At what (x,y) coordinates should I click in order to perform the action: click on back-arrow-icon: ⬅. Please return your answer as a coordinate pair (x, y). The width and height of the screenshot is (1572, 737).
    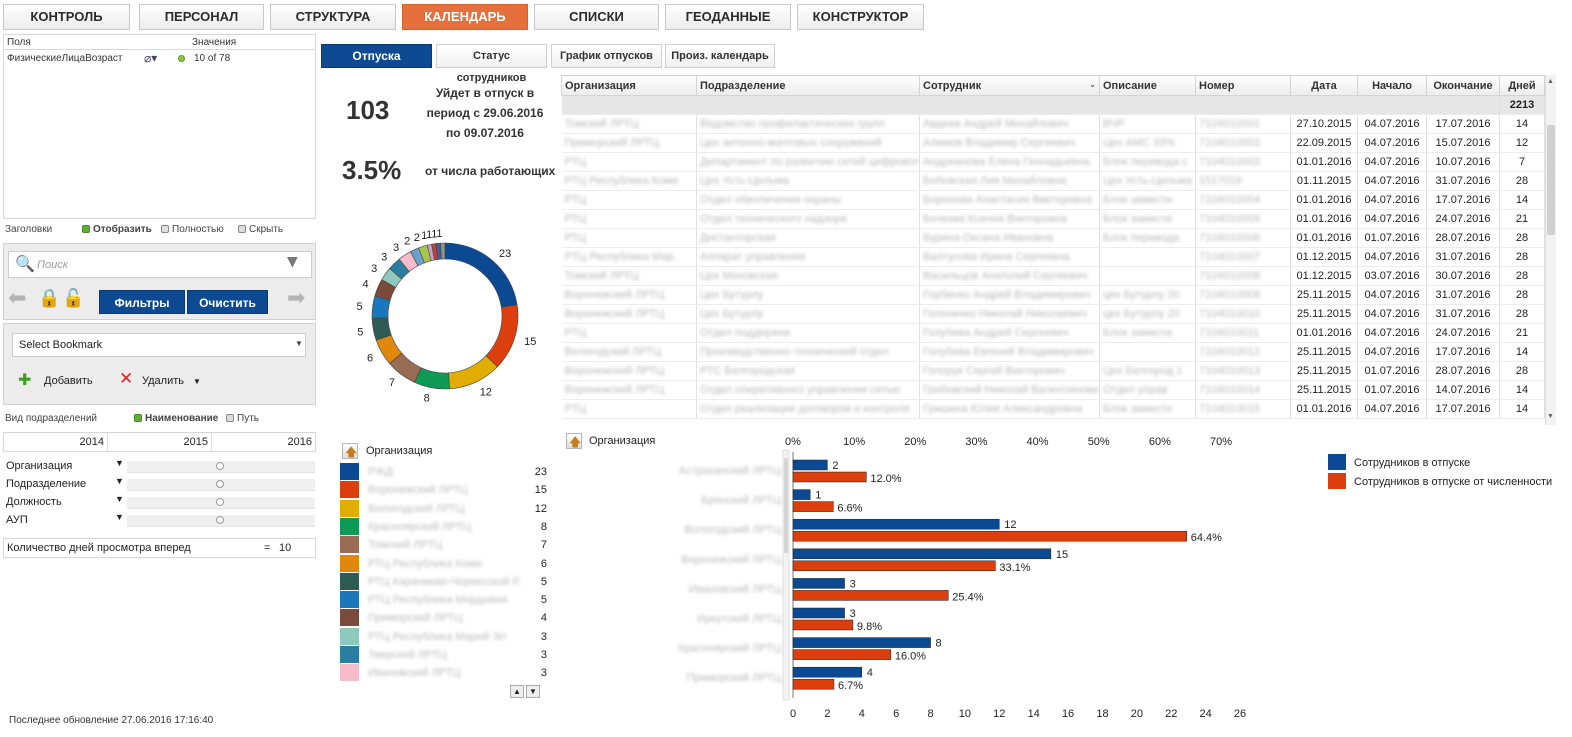
    Looking at the image, I should click on (17, 298).